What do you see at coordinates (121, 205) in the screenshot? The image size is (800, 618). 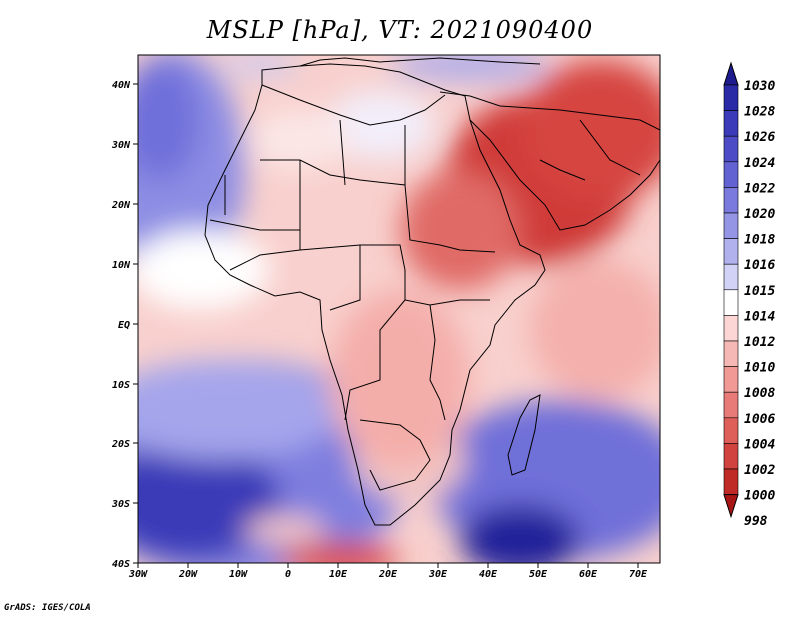 I see `lat-tick-label: 20N` at bounding box center [121, 205].